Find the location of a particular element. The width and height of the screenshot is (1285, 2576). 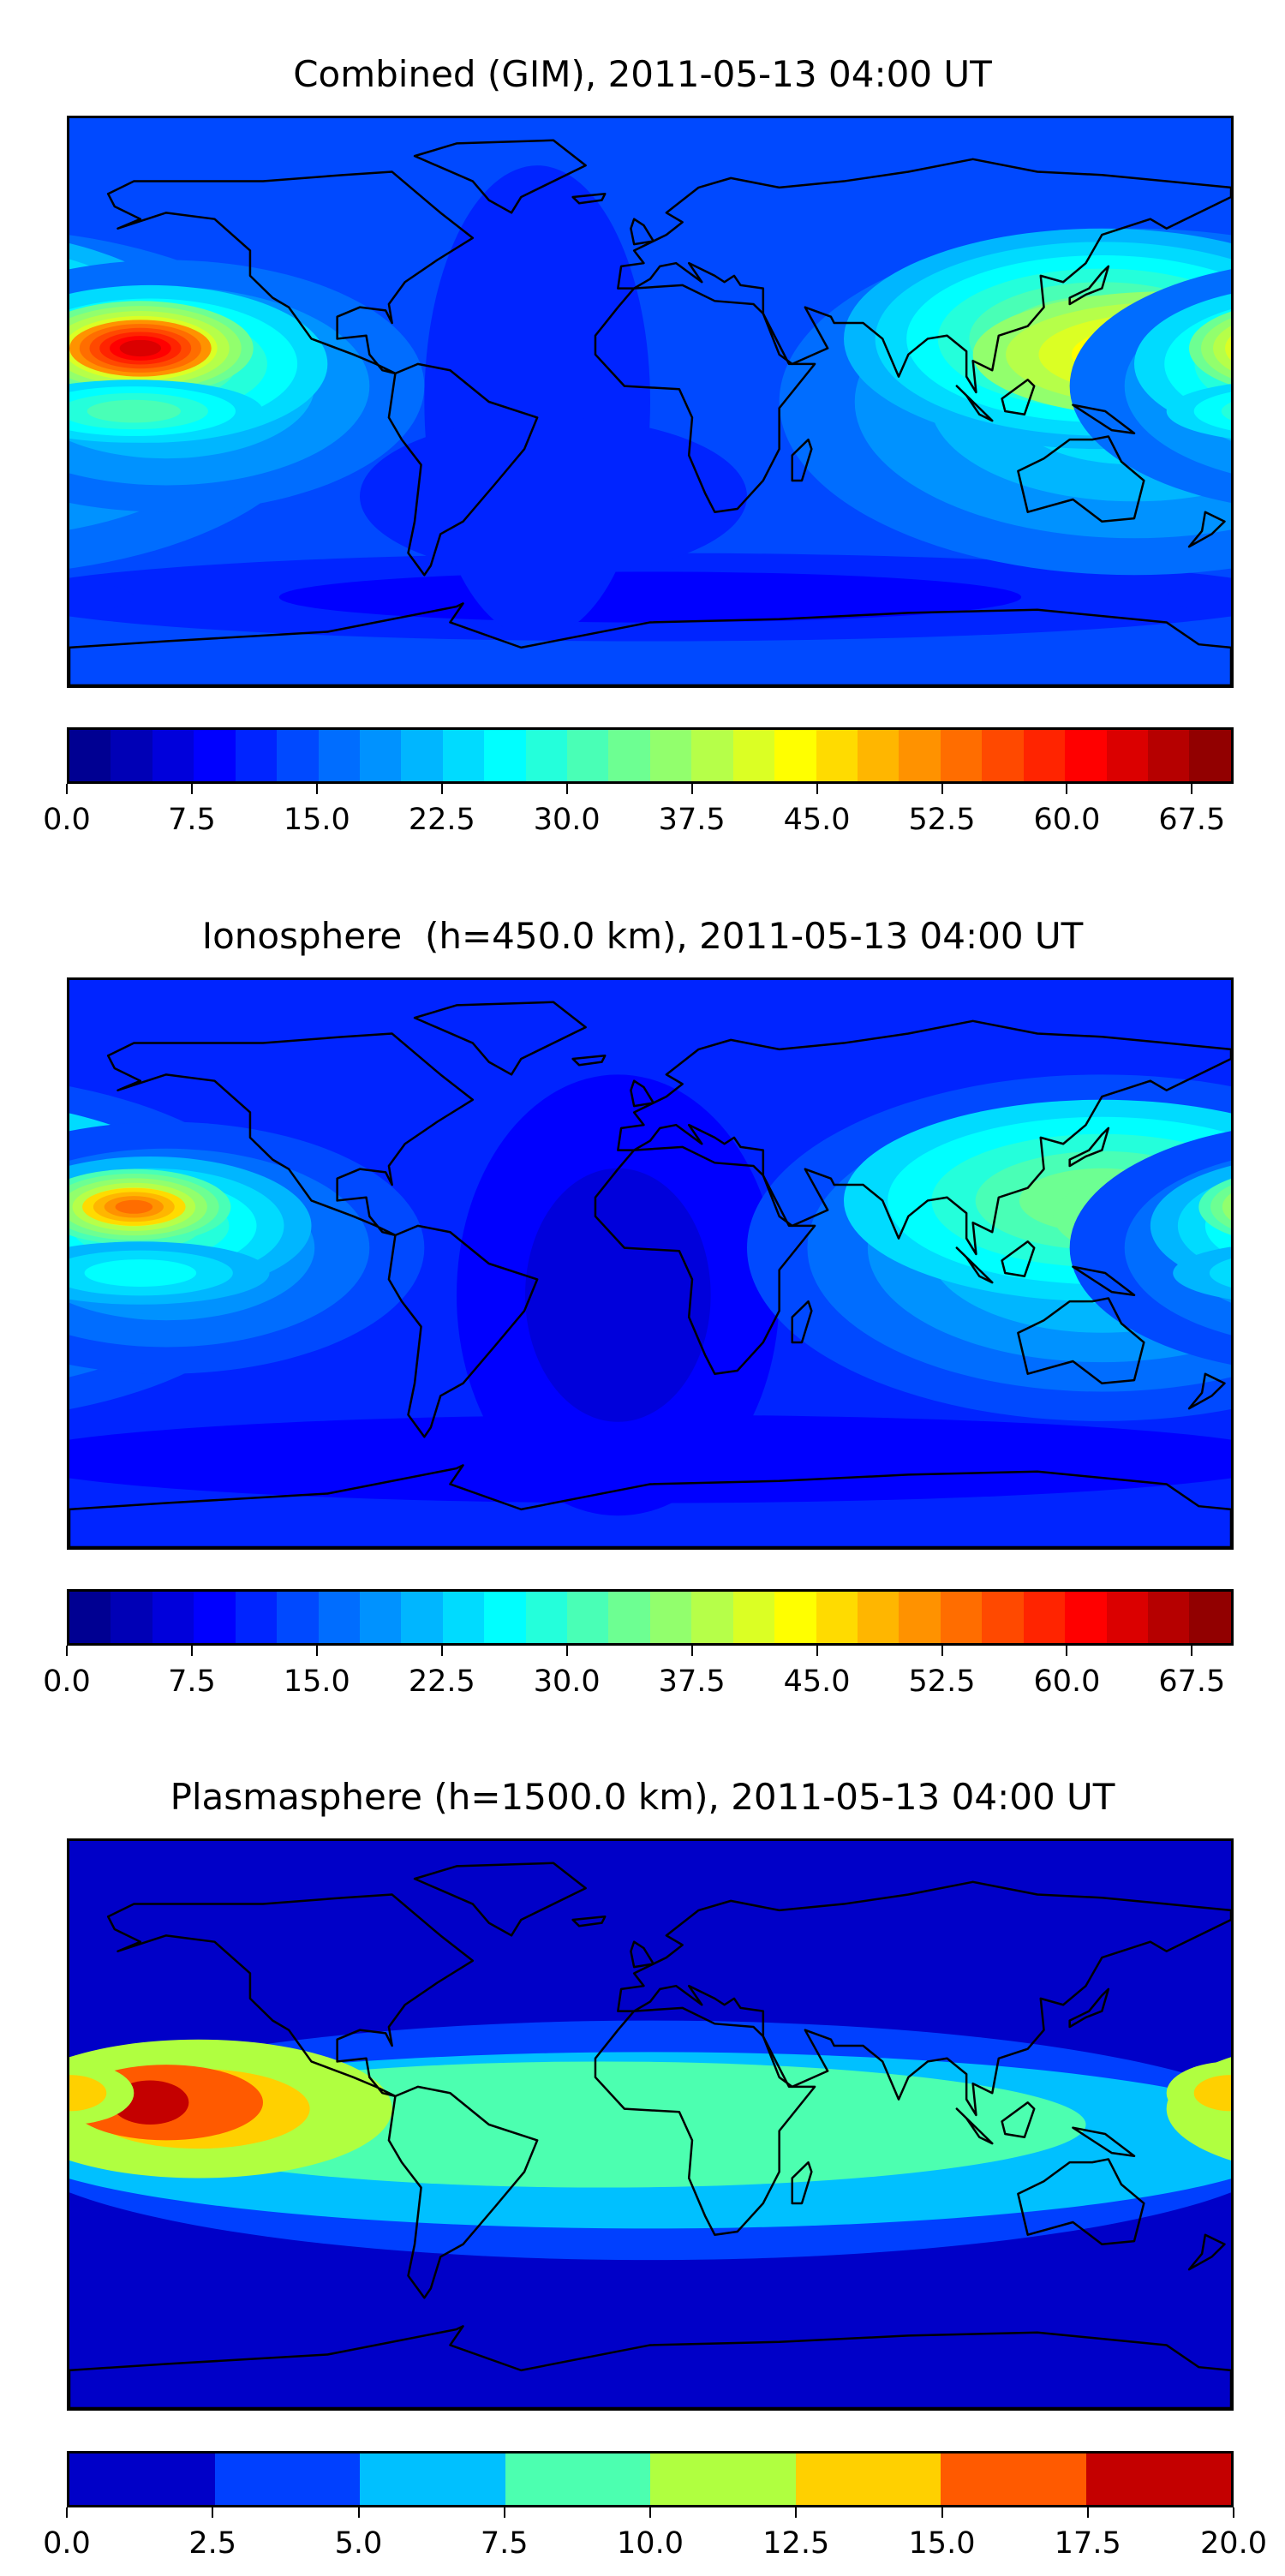

colorbar-tick-label: 10.0 is located at coordinates (651, 2544).